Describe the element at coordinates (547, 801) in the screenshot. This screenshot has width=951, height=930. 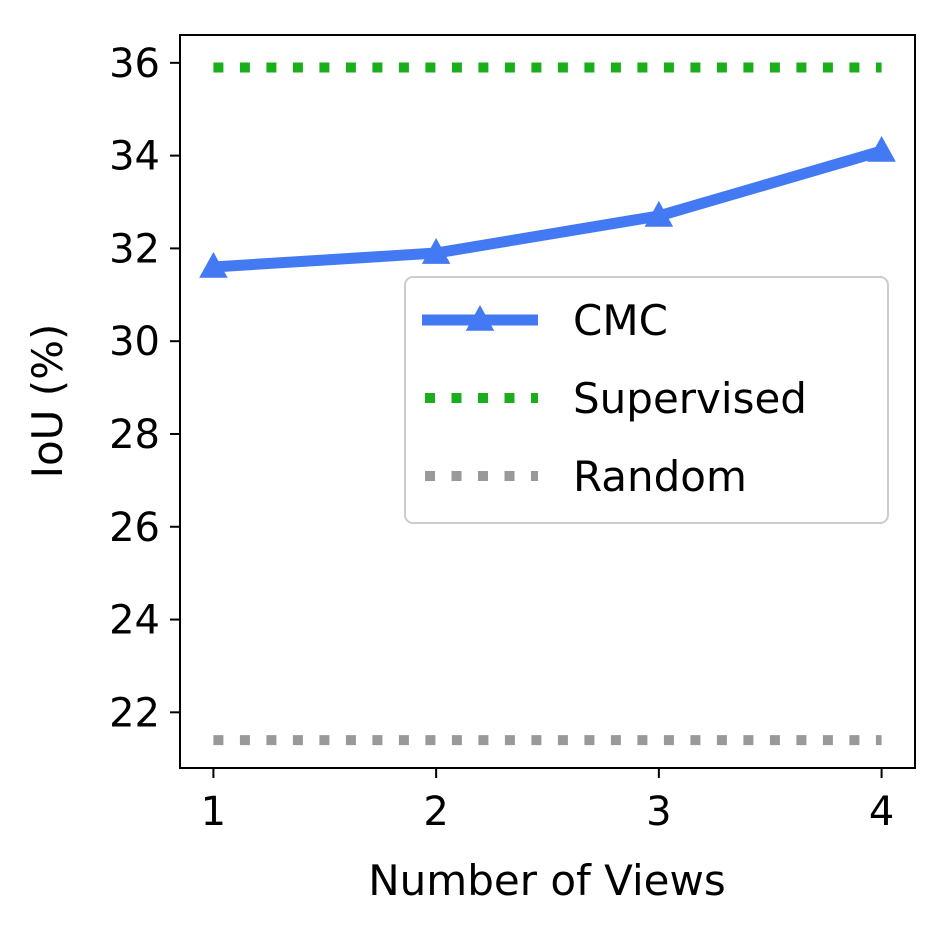
I see `x-ticks: 1 2 3 4` at that location.